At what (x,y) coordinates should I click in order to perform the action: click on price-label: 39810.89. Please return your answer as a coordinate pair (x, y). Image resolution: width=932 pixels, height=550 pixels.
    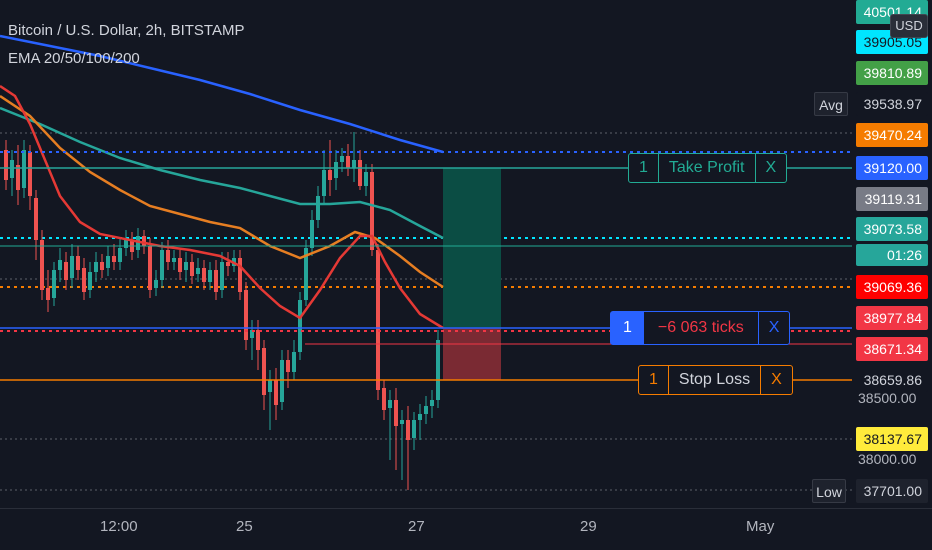
    Looking at the image, I should click on (892, 73).